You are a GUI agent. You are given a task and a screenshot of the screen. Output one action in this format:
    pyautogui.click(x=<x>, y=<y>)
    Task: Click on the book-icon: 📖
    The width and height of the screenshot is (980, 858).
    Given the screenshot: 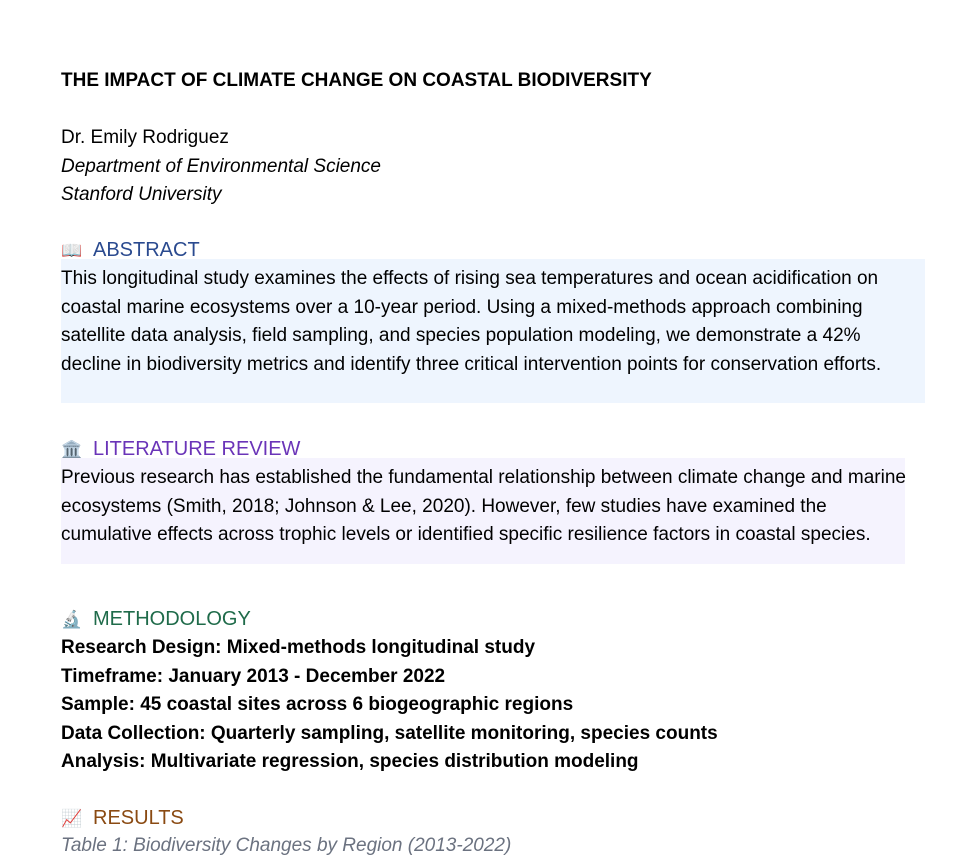 What is the action you would take?
    pyautogui.click(x=72, y=250)
    